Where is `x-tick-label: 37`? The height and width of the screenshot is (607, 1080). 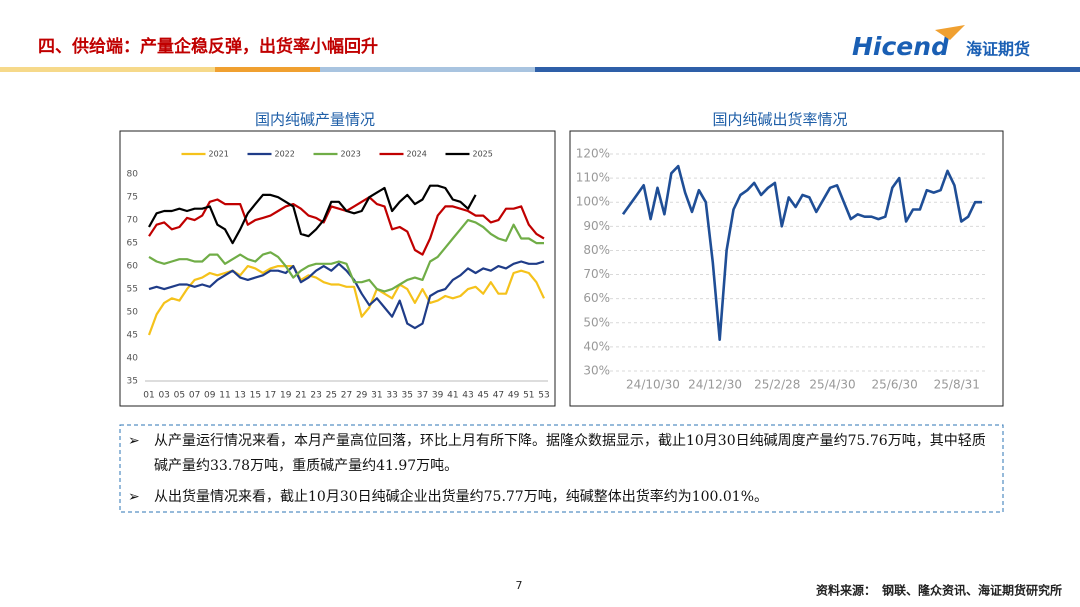 x-tick-label: 37 is located at coordinates (422, 396).